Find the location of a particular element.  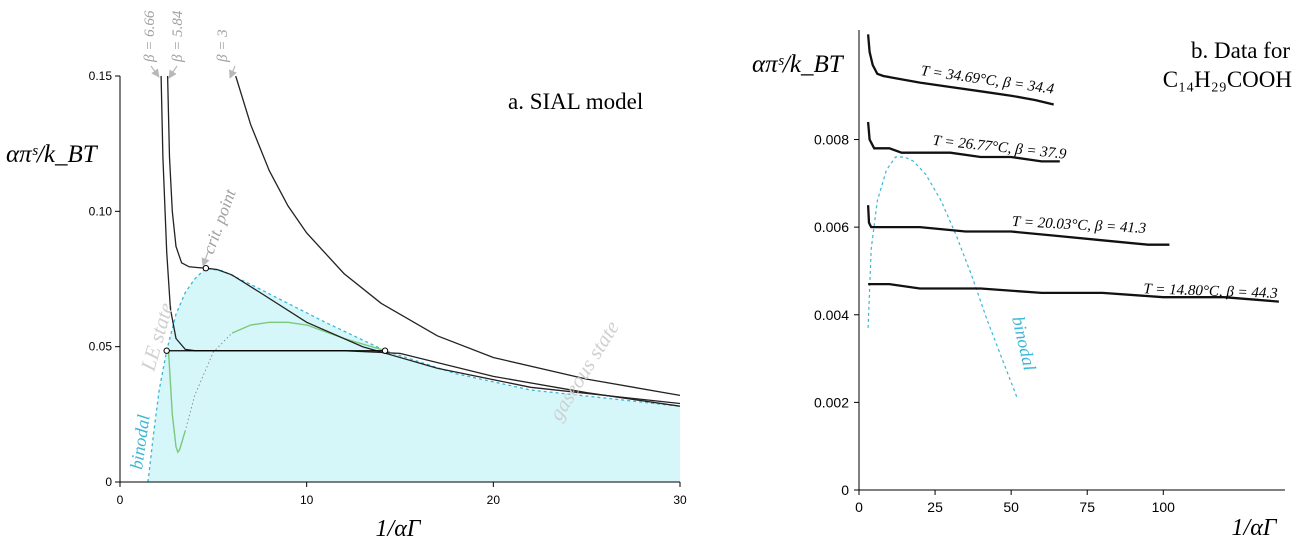

panel-b-ytick-label: 0 is located at coordinates (845, 490).